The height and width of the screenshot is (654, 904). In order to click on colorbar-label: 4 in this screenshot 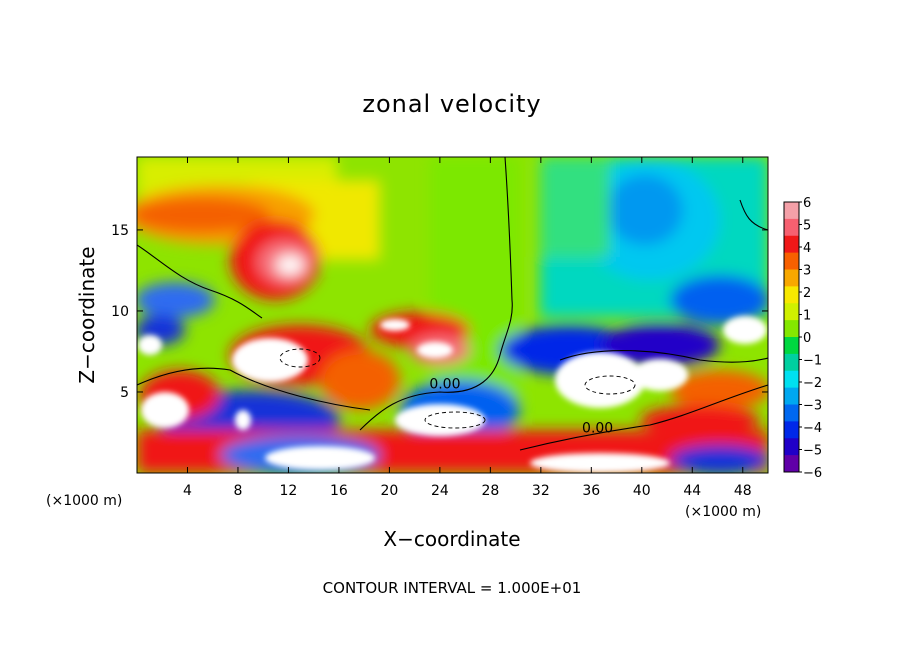, I will do `click(807, 248)`.